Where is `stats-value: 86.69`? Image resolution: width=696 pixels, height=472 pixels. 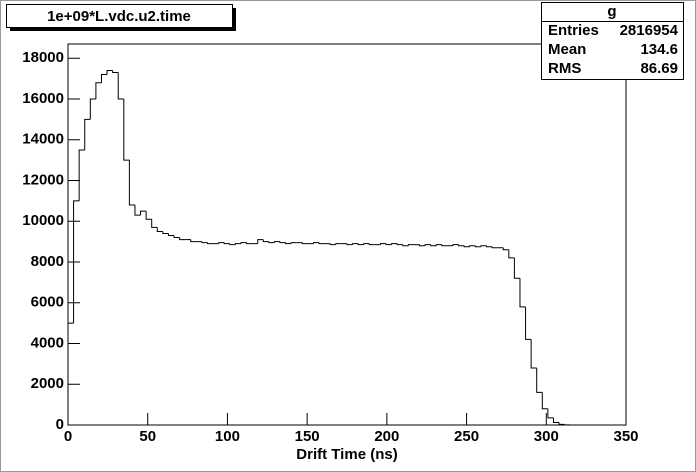
stats-value: 86.69 is located at coordinates (659, 68).